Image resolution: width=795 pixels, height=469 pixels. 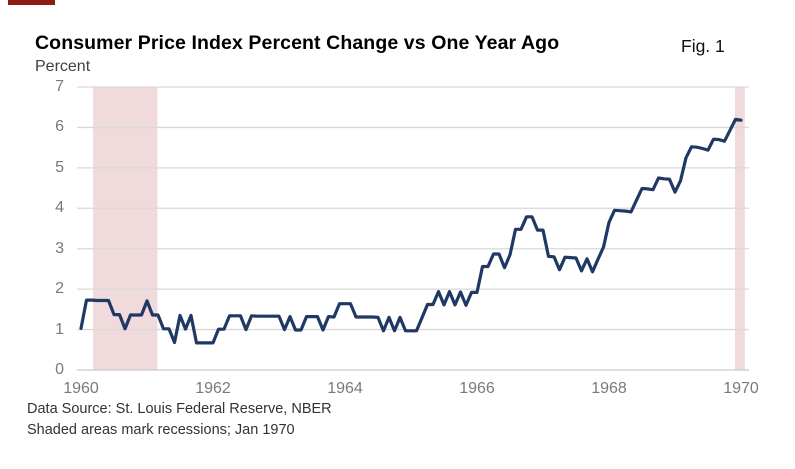 I want to click on y-tick-label: 1, so click(x=59, y=329).